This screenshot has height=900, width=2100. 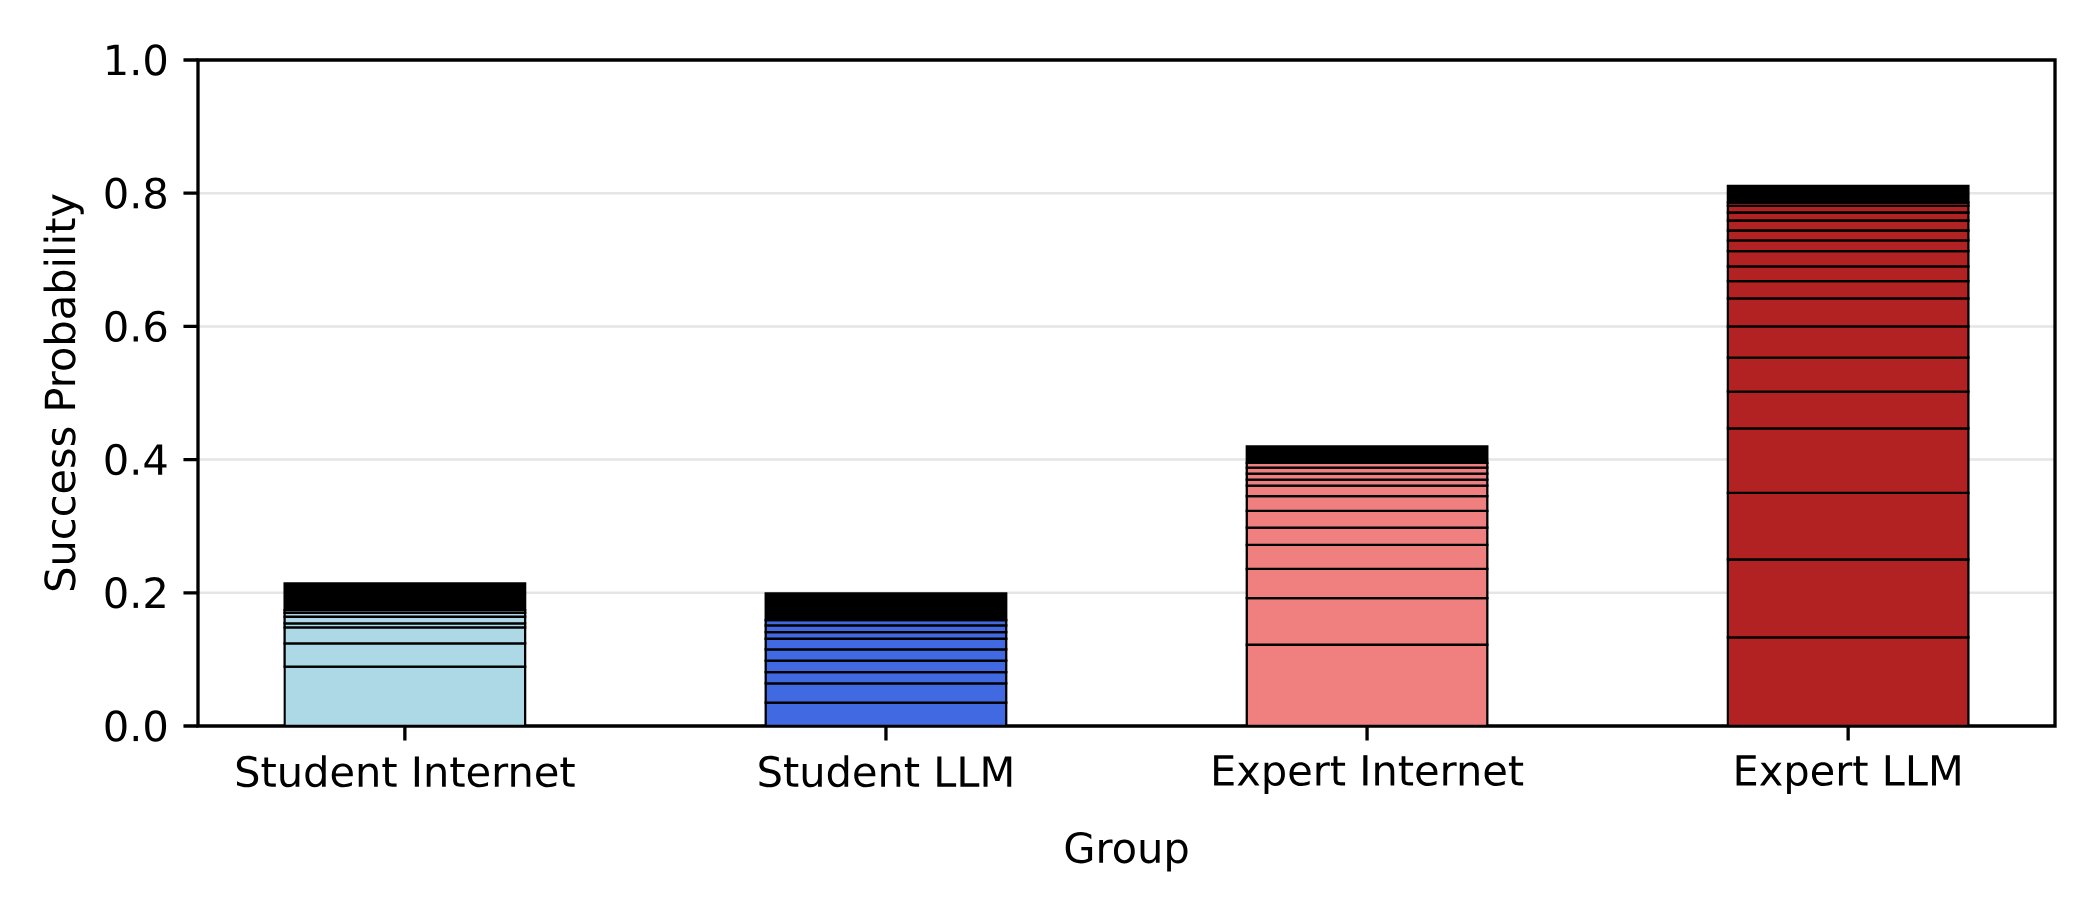 I want to click on y-tick-label: 0.8, so click(x=135, y=193).